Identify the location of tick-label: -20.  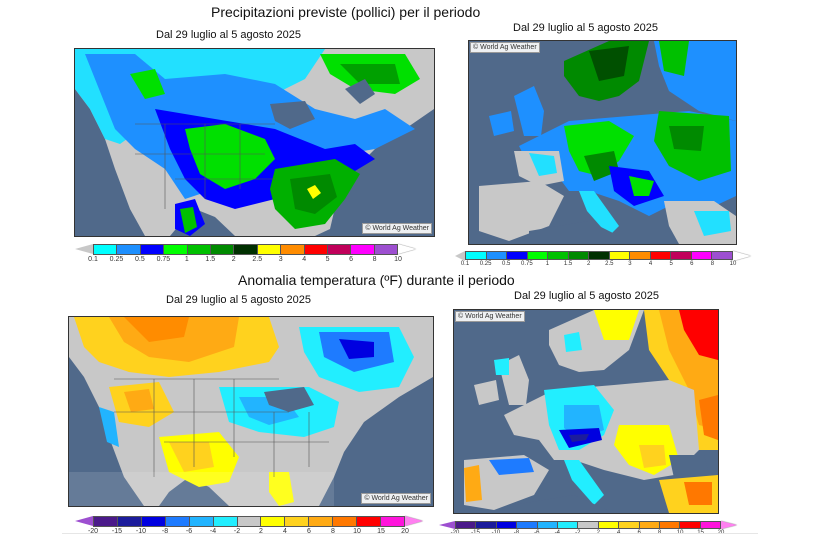
(93, 531).